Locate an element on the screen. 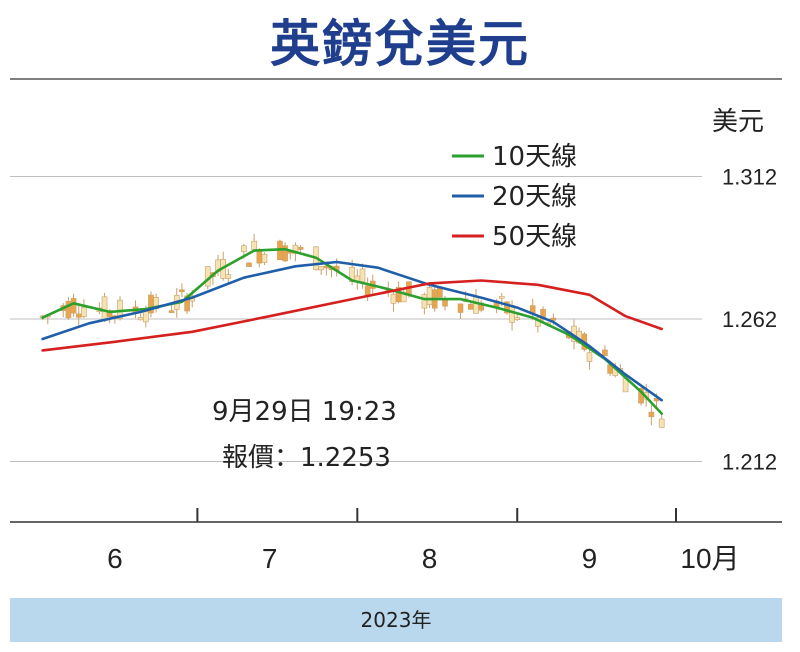 This screenshot has width=800, height=652. legend-label: 50天線 is located at coordinates (534, 237).